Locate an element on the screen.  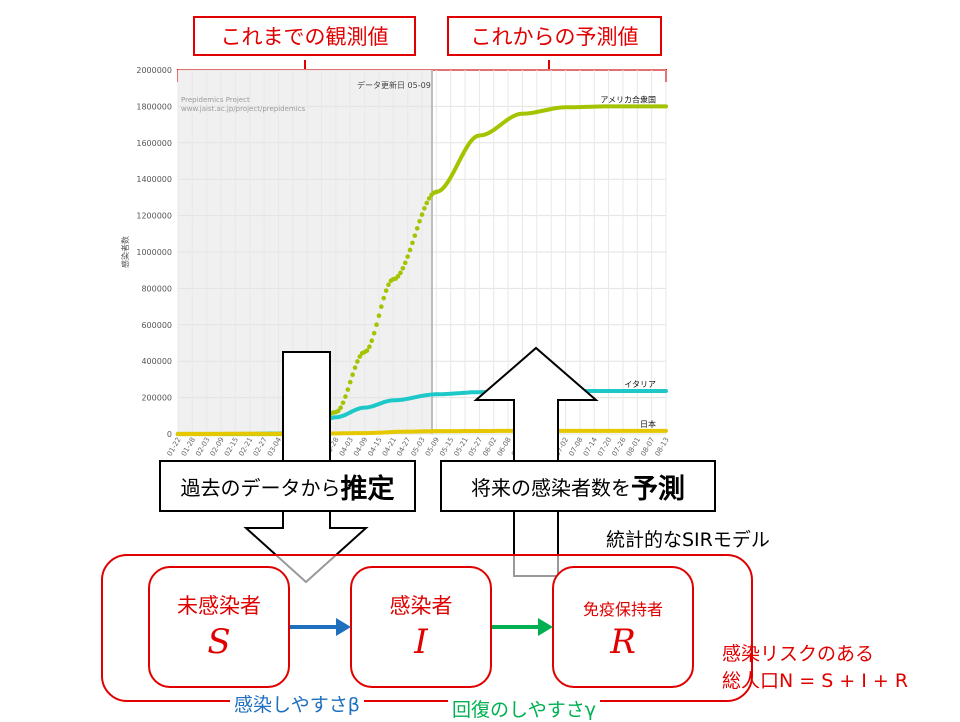
infection-arrow-head is located at coordinates (343, 627).